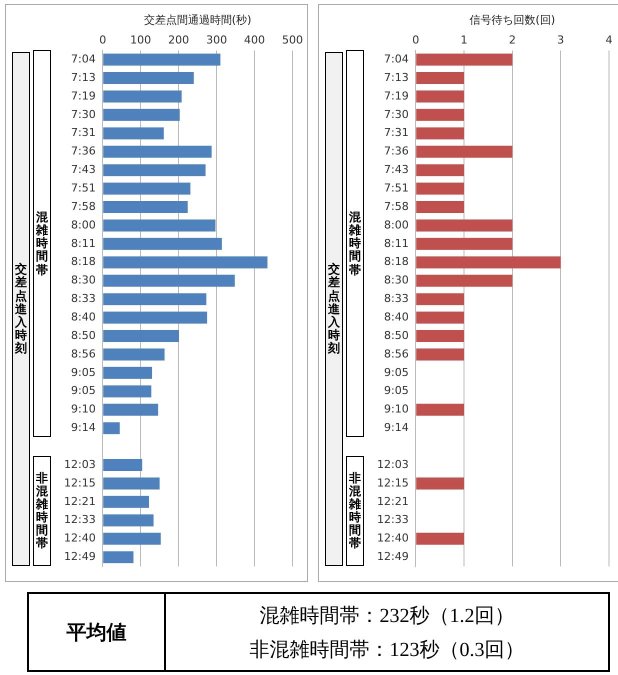  Describe the element at coordinates (179, 40) in the screenshot. I see `x-tick-label: 200` at that location.